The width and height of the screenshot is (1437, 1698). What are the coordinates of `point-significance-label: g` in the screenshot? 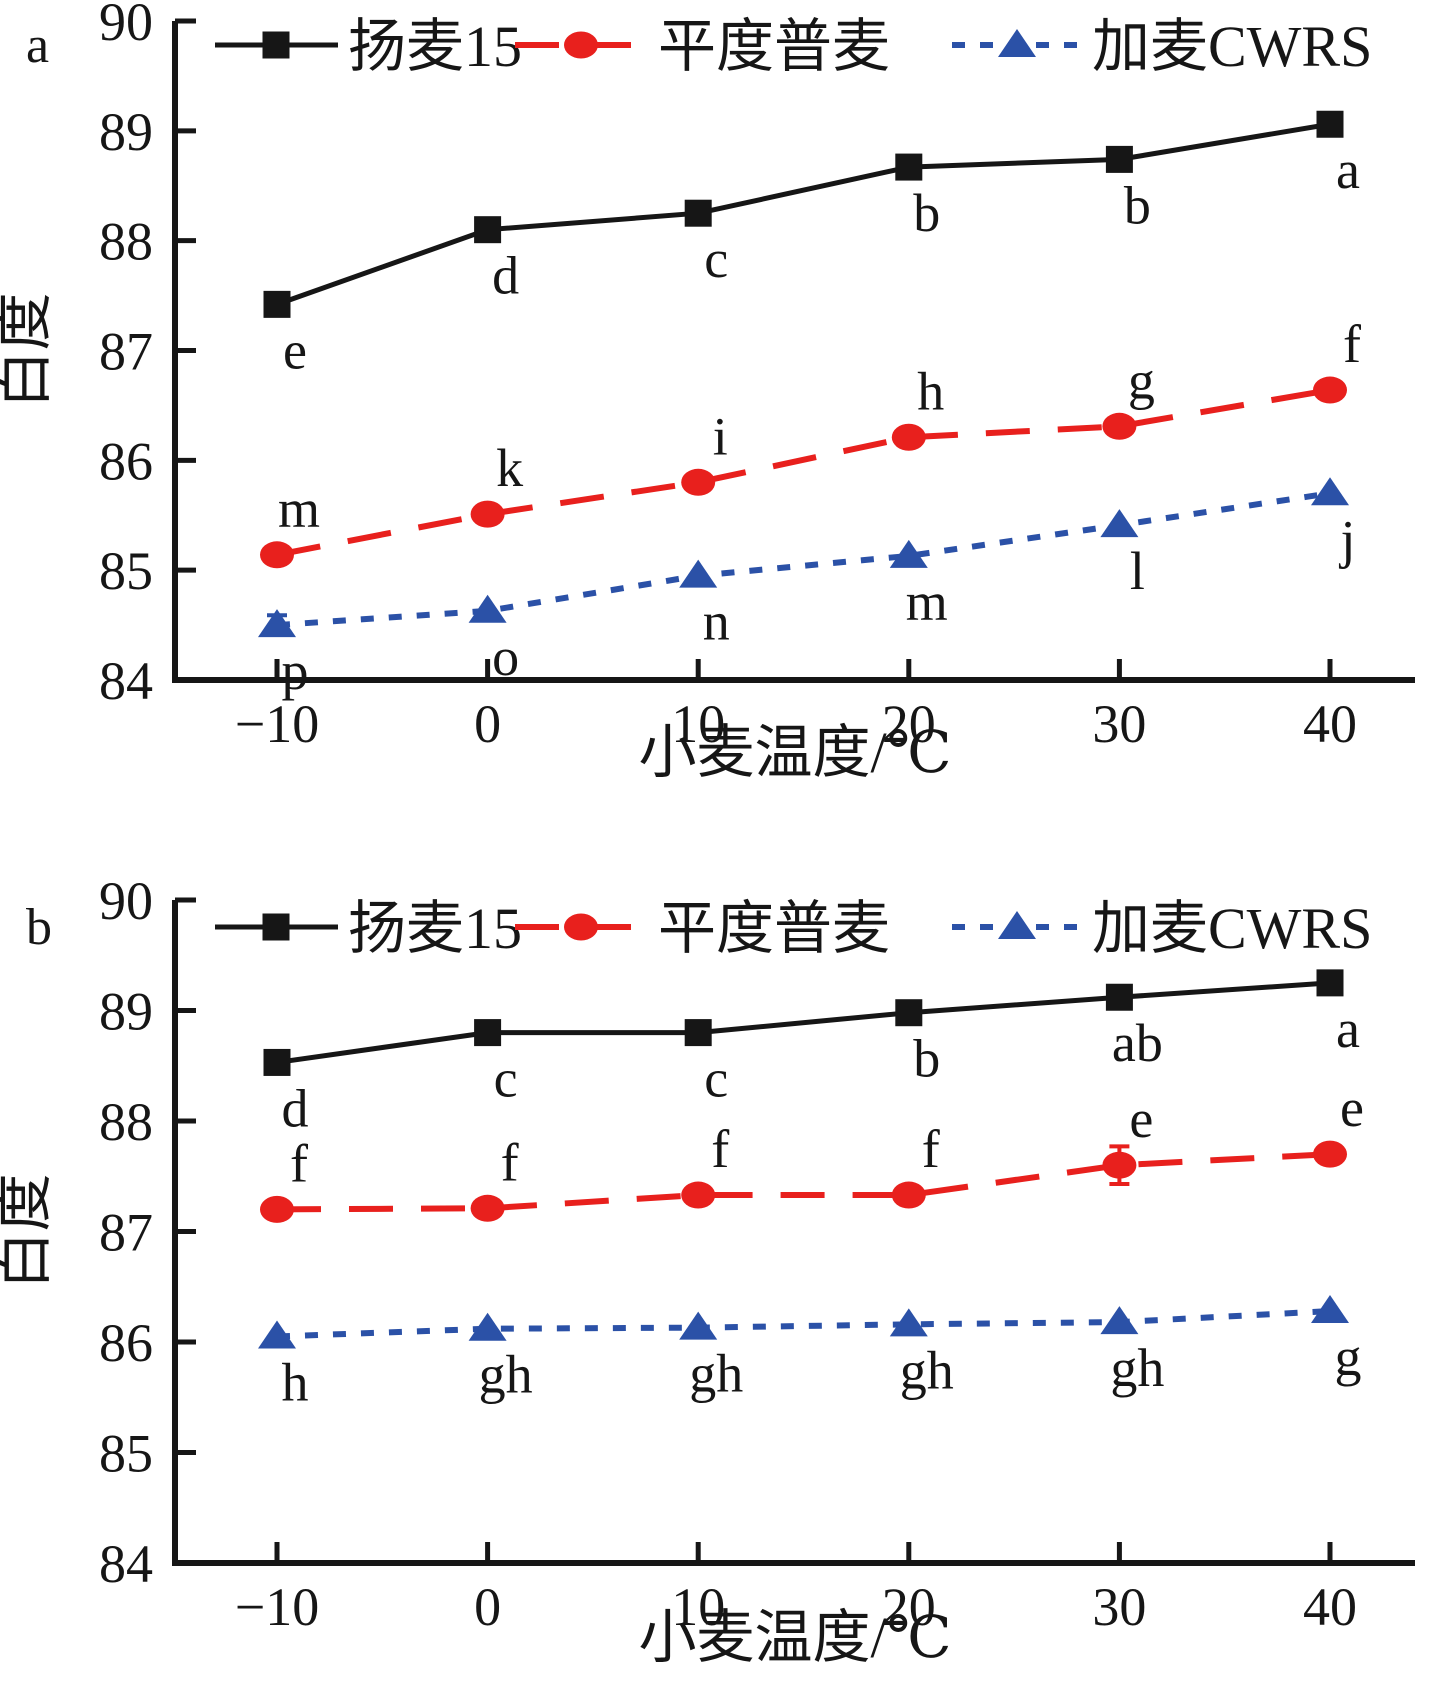 It's located at (1141, 380).